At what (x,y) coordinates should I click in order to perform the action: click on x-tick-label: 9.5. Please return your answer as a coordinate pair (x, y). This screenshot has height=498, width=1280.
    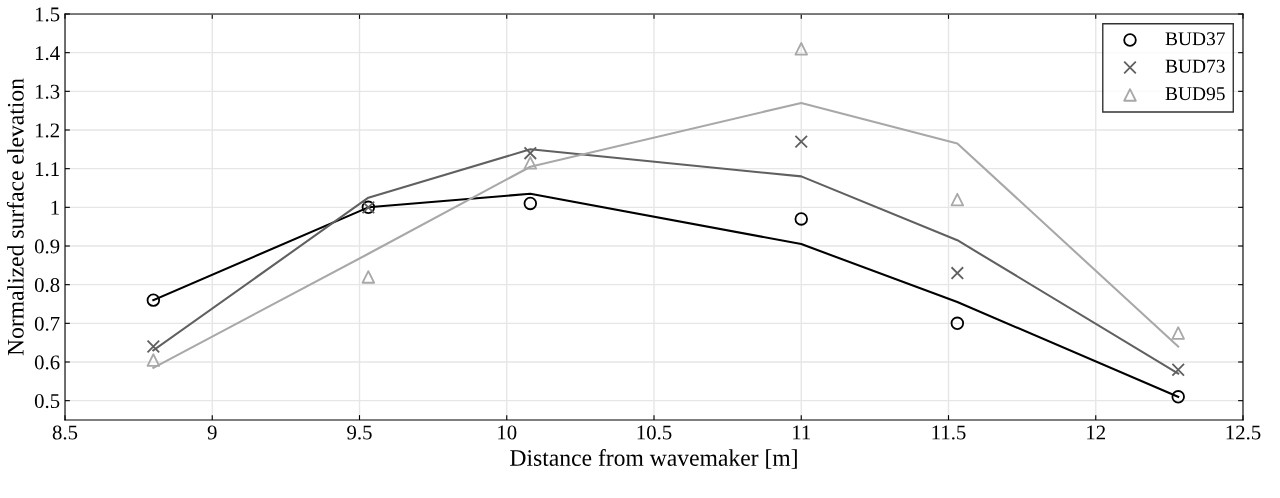
    Looking at the image, I should click on (359, 432).